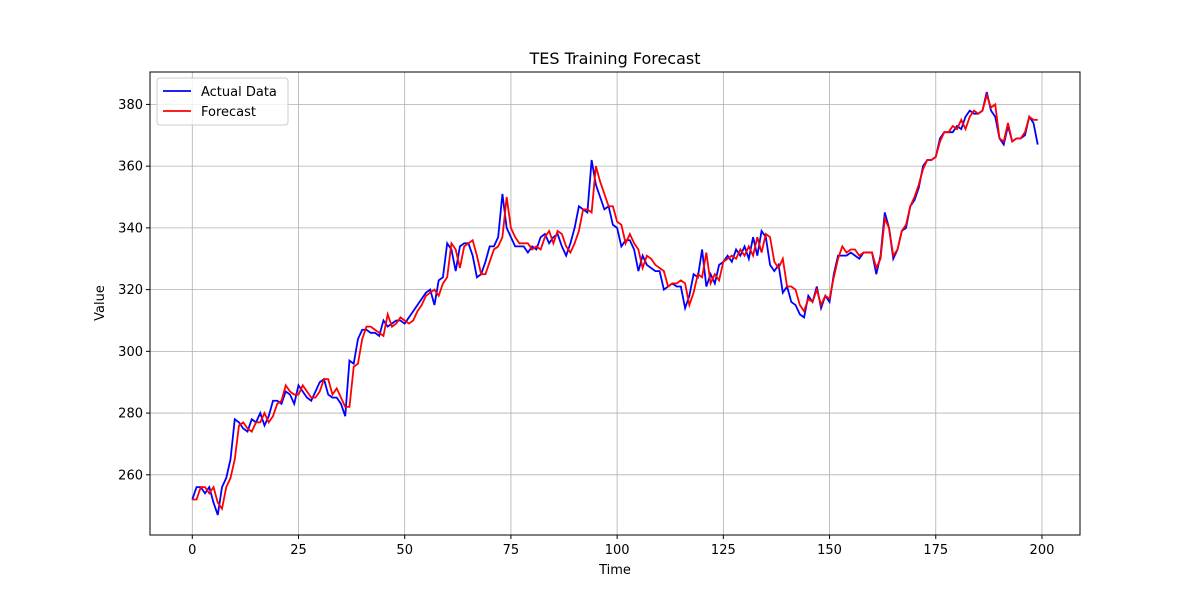 The height and width of the screenshot is (604, 1200). I want to click on legend-label: Forecast, so click(228, 112).